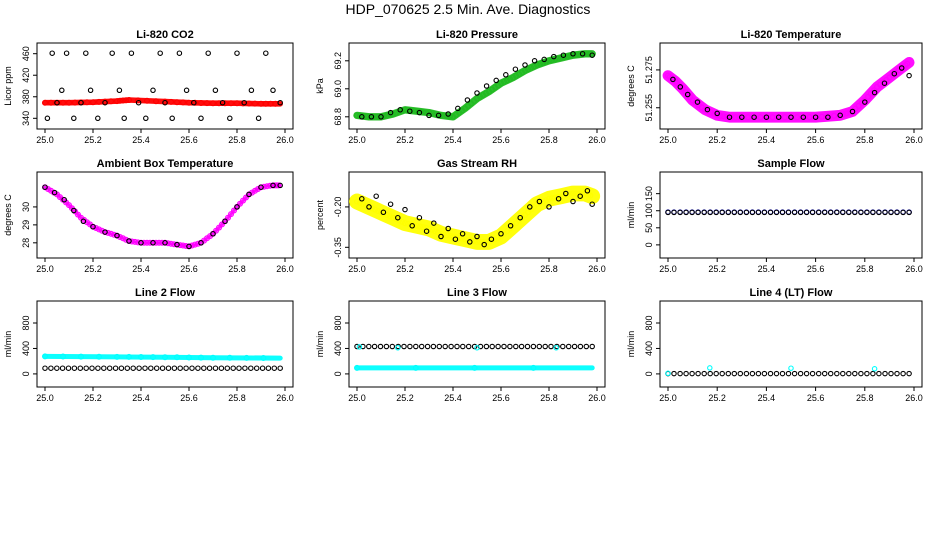  I want to click on y-tick-label: 30, so click(26, 207).